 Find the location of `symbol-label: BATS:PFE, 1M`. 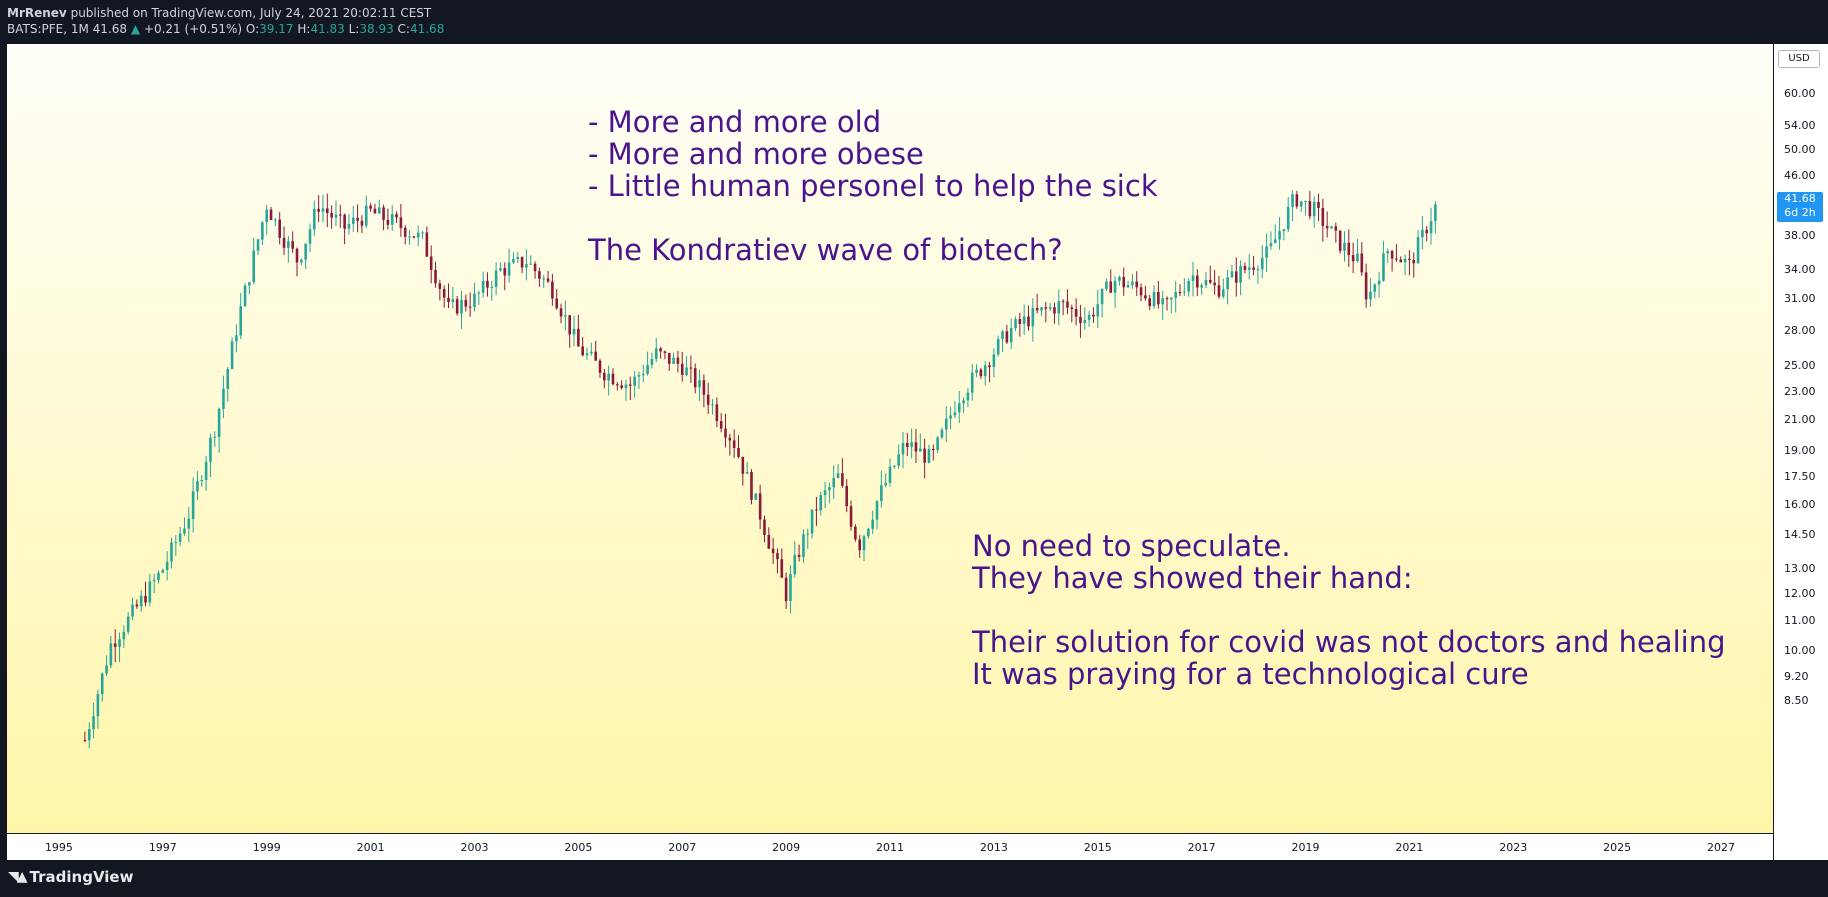

symbol-label: BATS:PFE, 1M is located at coordinates (48, 29).